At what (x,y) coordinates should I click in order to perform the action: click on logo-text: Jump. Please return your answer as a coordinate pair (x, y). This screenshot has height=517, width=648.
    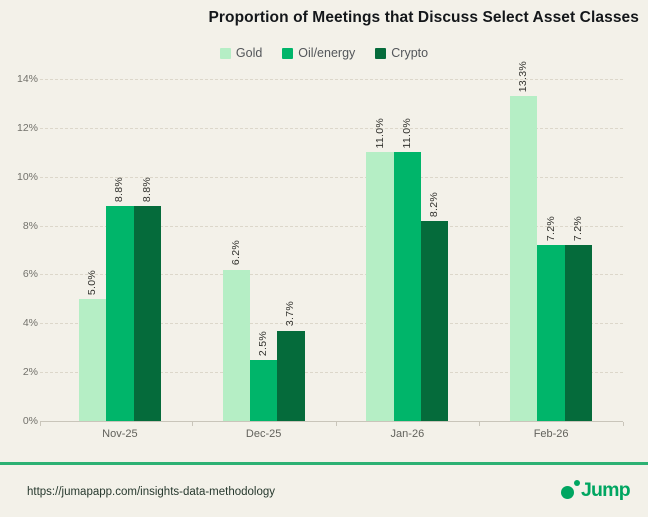
    Looking at the image, I should click on (606, 490).